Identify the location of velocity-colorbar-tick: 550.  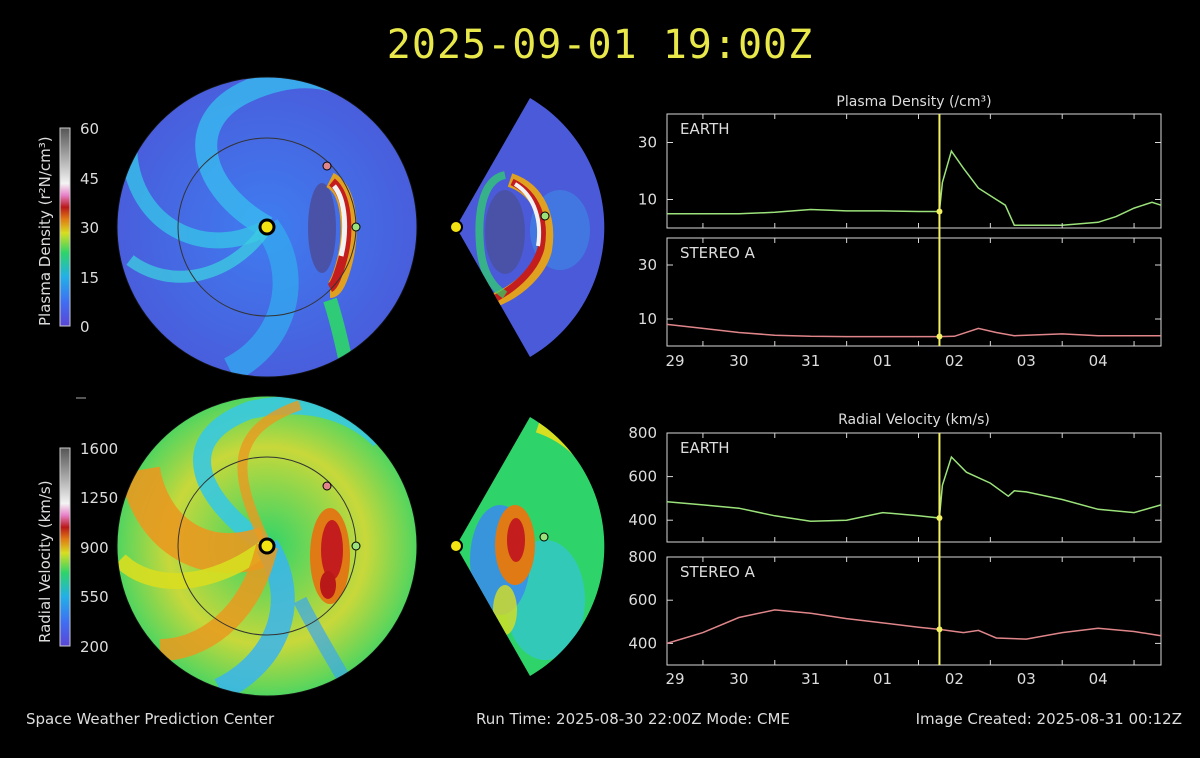
(94, 597).